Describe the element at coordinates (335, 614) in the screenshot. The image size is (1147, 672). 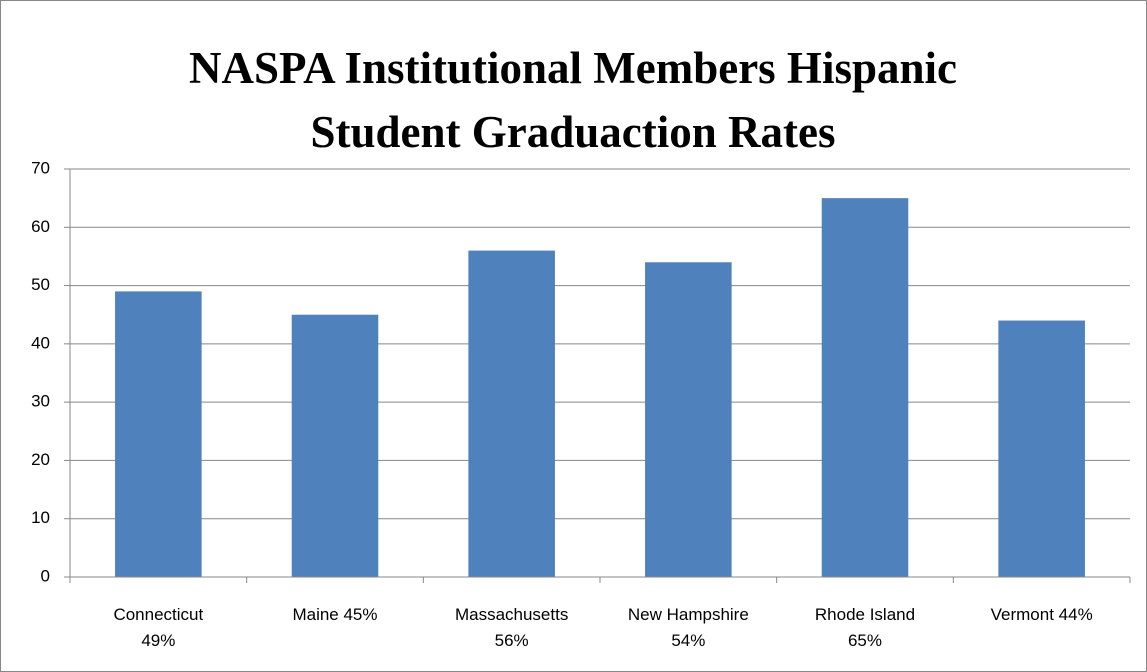
I see `x-tick-label: Maine 45%` at that location.